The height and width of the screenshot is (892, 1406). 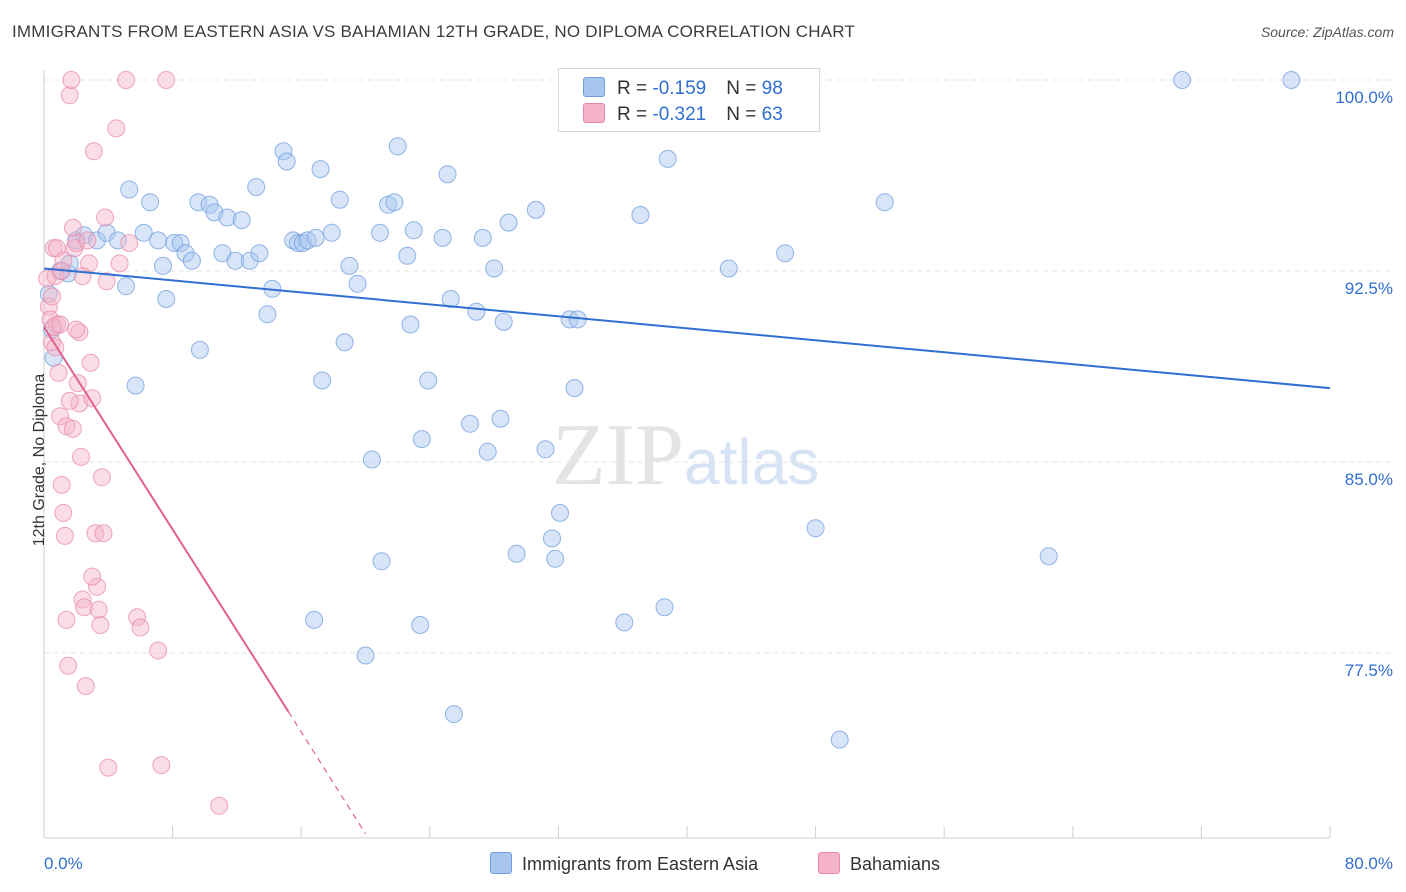 What do you see at coordinates (327, 773) in the screenshot?
I see `trend-line-bahamians-extension` at bounding box center [327, 773].